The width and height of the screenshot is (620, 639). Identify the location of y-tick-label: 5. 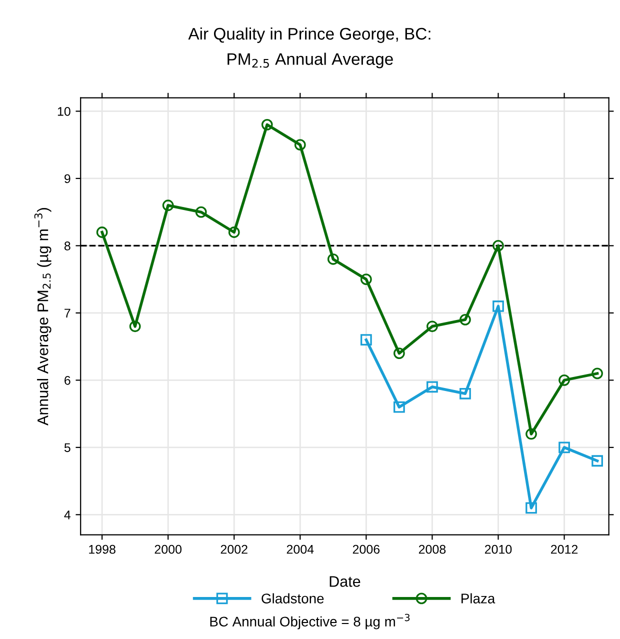
(67, 447).